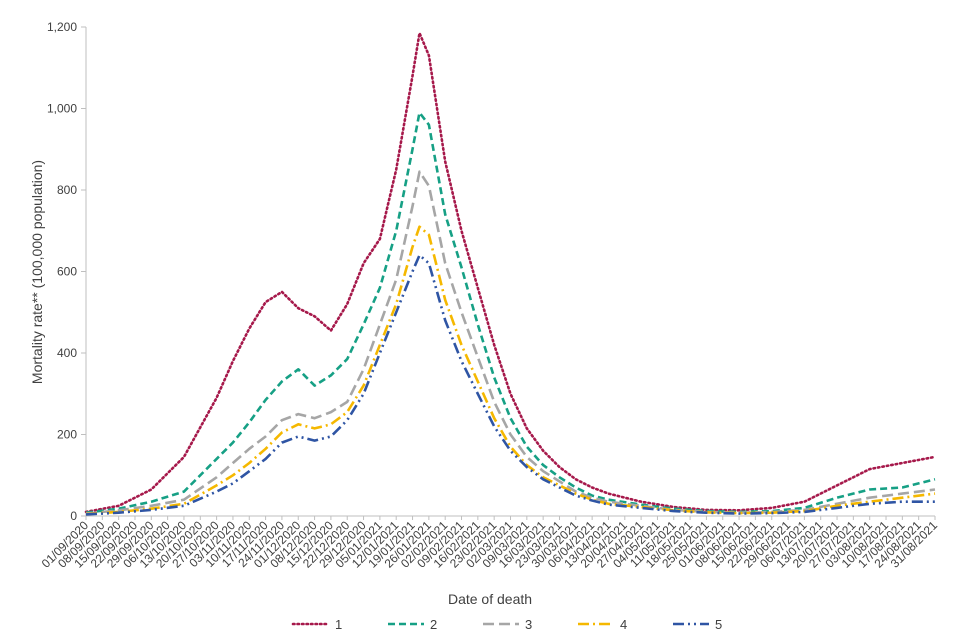 The image size is (960, 640). Describe the element at coordinates (338, 624) in the screenshot. I see `legend-label-1: 1` at that location.